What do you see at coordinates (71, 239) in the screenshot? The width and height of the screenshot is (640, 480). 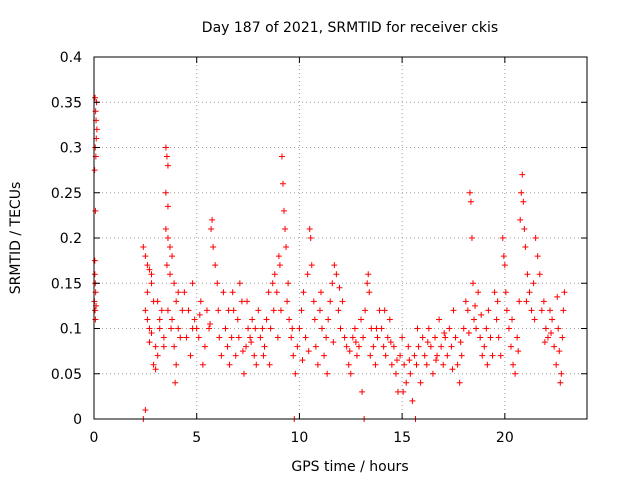 I see `y-tick-label: 0.2` at bounding box center [71, 239].